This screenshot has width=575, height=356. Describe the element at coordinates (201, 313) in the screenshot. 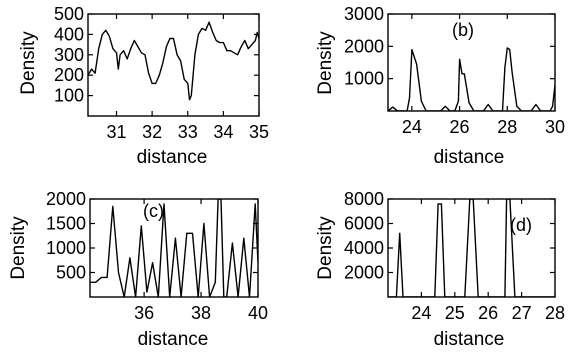

I see `x-tick-label: 38` at that location.